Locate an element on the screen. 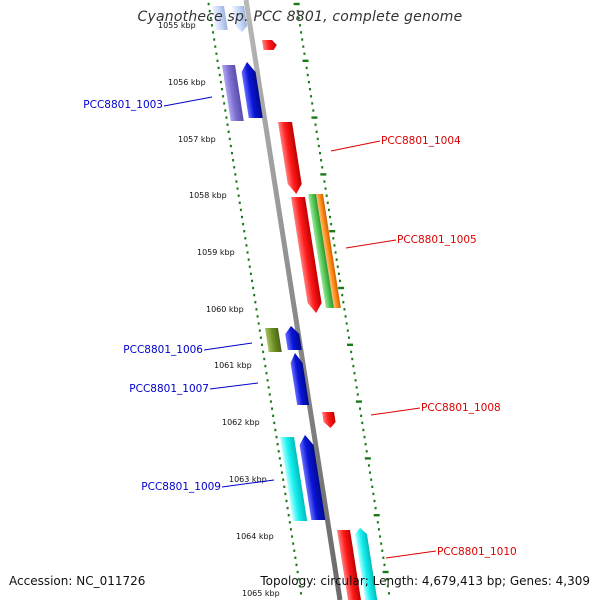 The height and width of the screenshot is (600, 600). tick-label-1060: 1060 kbp is located at coordinates (225, 309).